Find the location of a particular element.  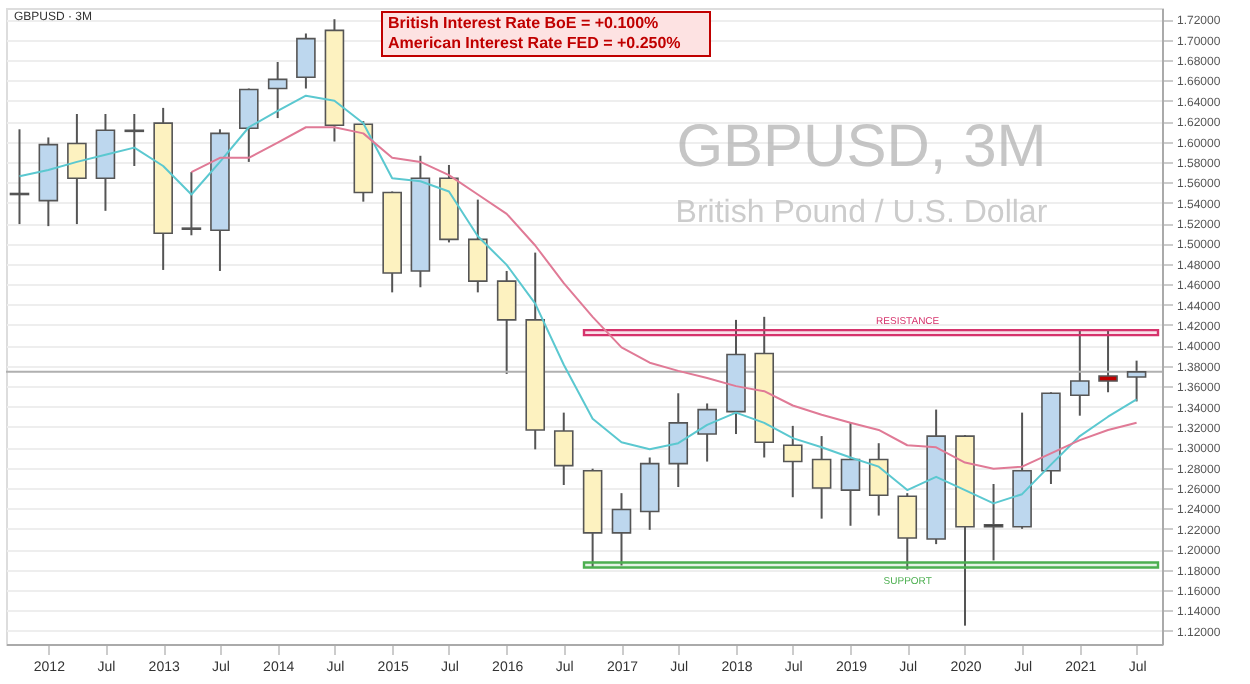

annotation: American Interest Rate FED = +0.250% is located at coordinates (534, 43).